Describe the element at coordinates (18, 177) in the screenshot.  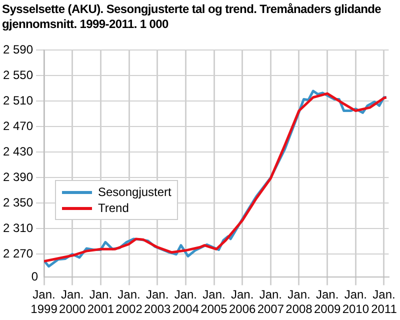
I see `y-tick-label: 2 390` at that location.